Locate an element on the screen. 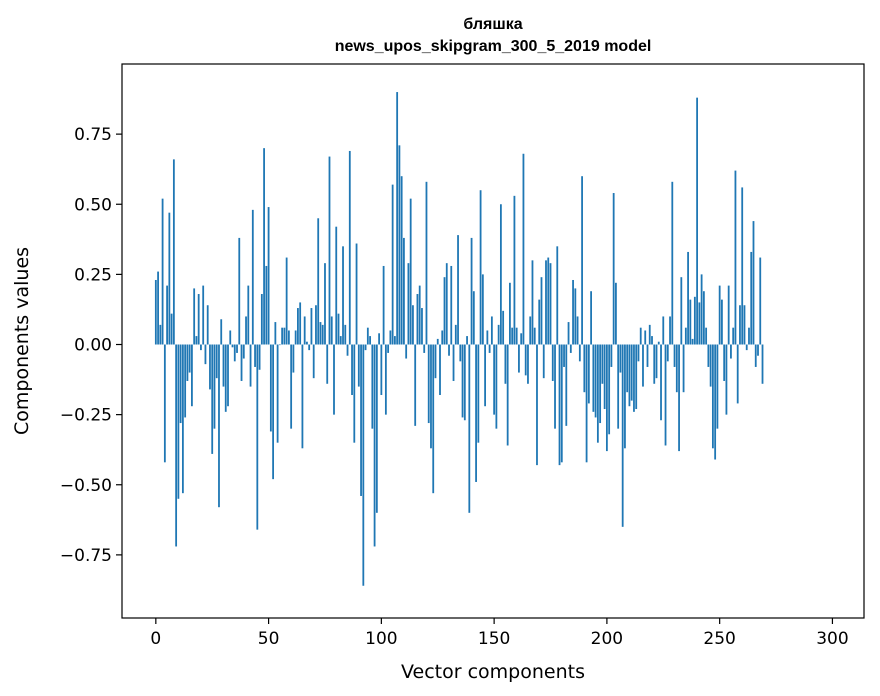  y-axis-label: Components values is located at coordinates (22, 341).